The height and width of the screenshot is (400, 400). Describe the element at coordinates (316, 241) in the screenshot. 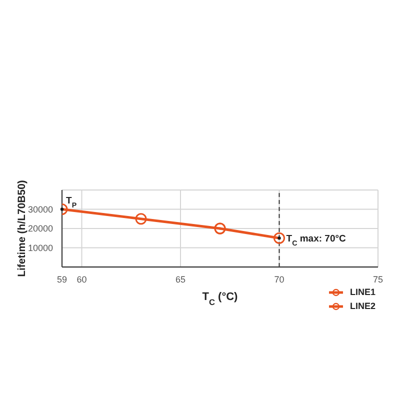

I see `annotation: T$_{C}$ max: 70°C` at that location.